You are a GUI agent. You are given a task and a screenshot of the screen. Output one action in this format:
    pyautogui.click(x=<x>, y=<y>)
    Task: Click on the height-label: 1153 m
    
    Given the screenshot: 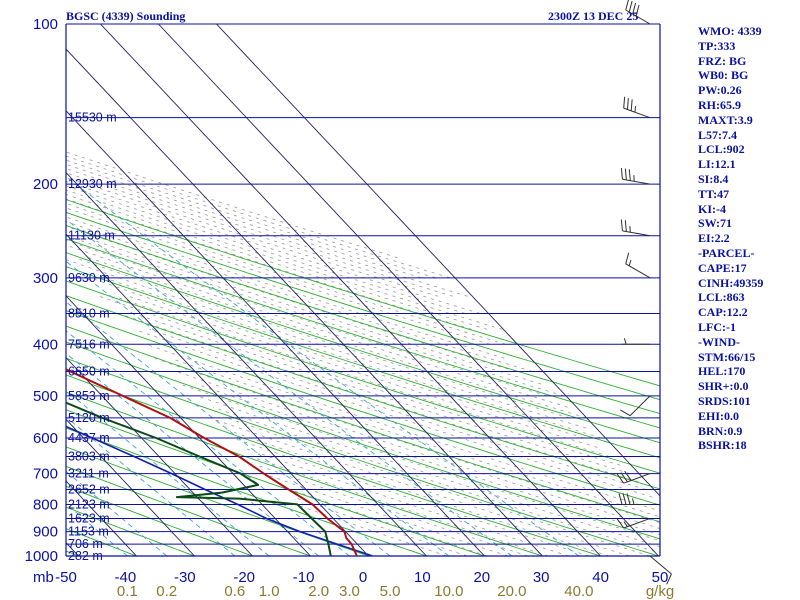 What is the action you would take?
    pyautogui.click(x=88, y=532)
    